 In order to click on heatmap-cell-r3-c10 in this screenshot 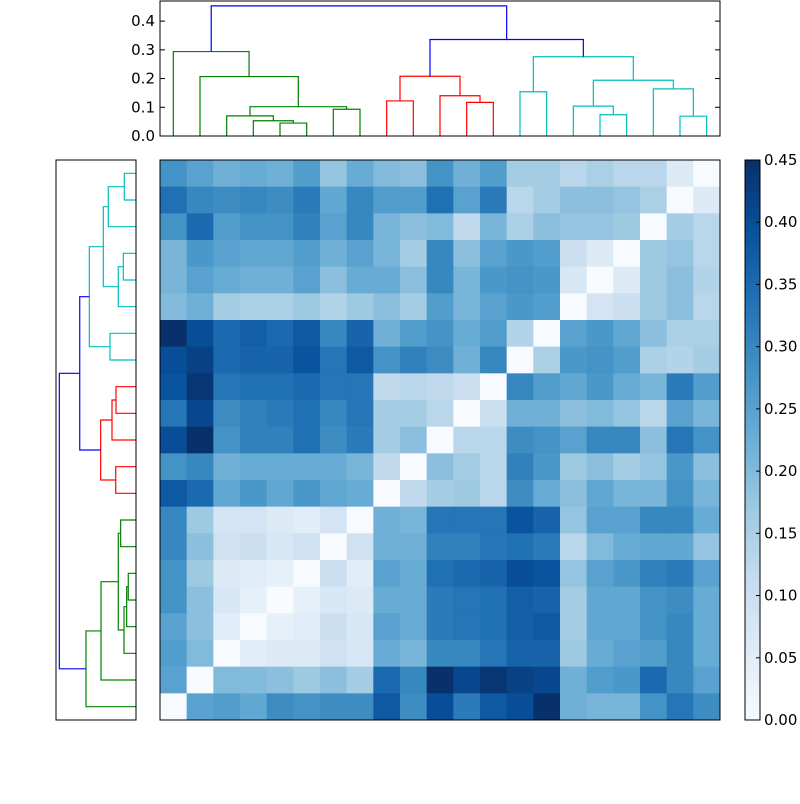, I will do `click(440, 254)`.